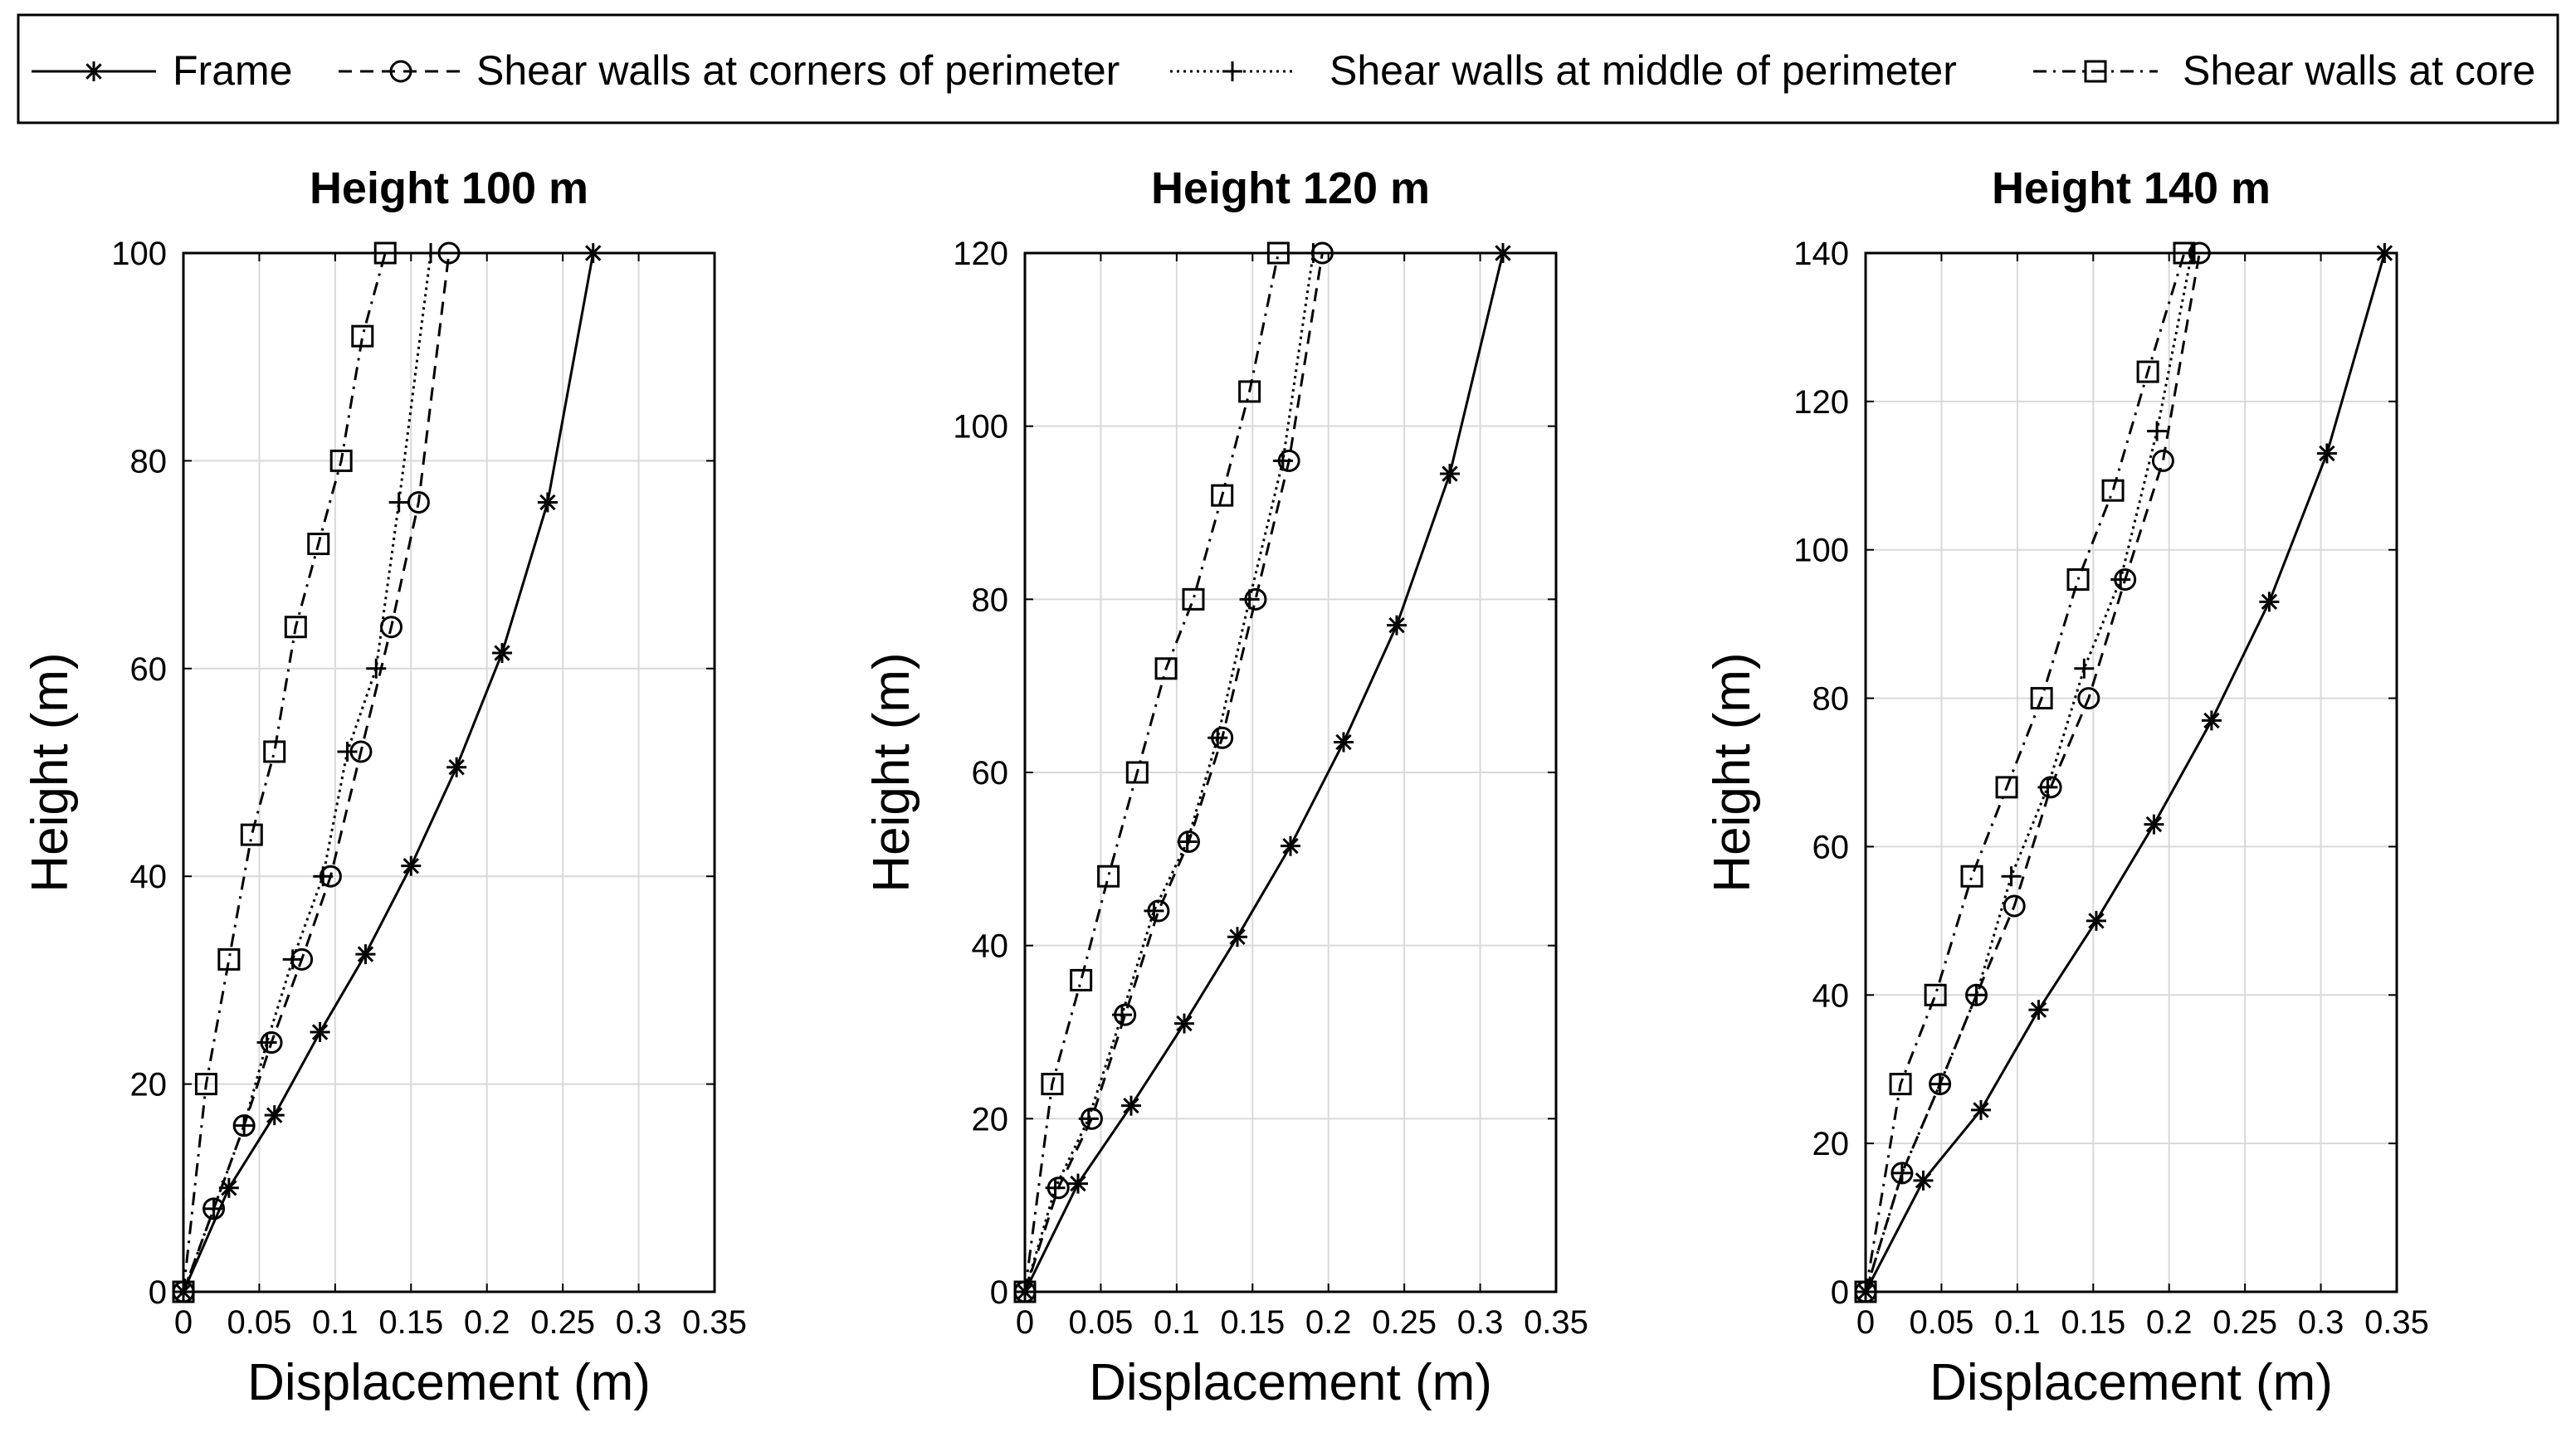 This screenshot has width=2576, height=1437. What do you see at coordinates (2284, 71) in the screenshot?
I see `legend-item-shear-walls-at-core: Shear walls at core` at bounding box center [2284, 71].